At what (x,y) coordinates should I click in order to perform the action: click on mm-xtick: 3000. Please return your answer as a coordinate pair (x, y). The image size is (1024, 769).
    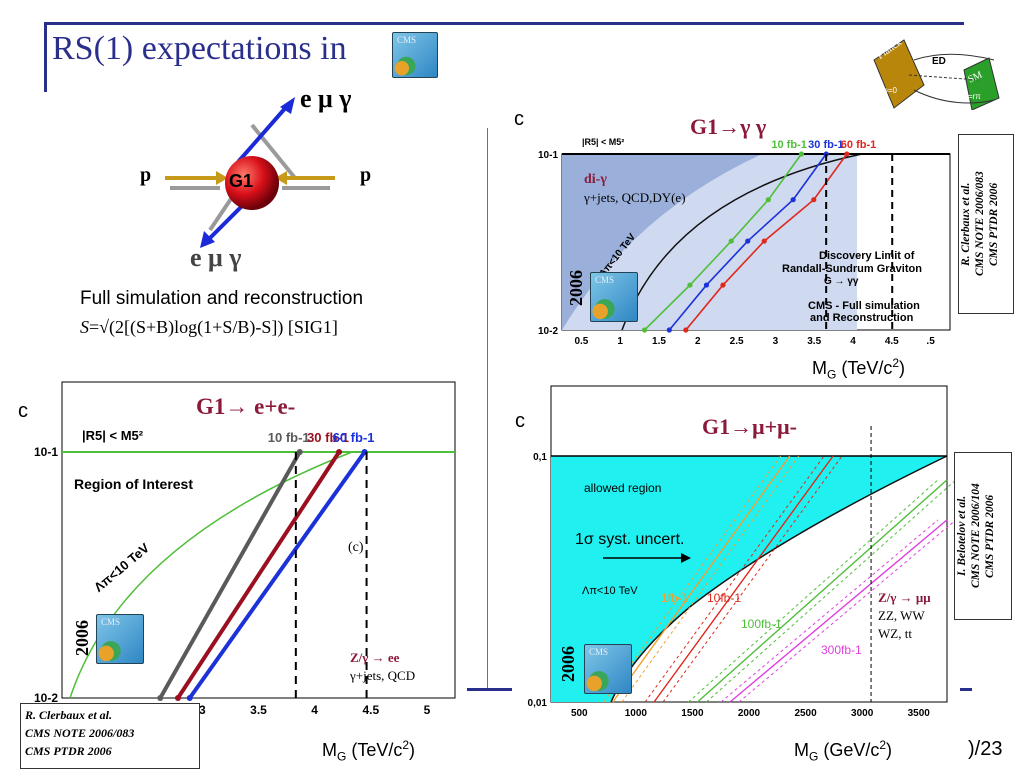
    Looking at the image, I should click on (862, 713).